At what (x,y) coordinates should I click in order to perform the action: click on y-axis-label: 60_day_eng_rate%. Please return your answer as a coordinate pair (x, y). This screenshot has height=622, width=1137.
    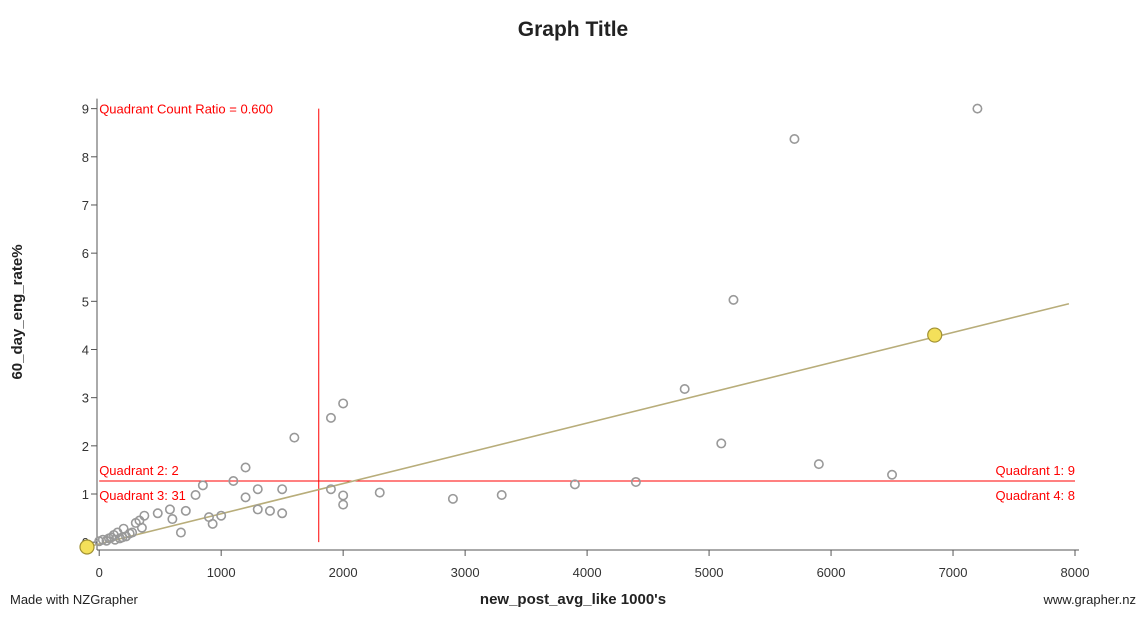
    Looking at the image, I should click on (17, 311).